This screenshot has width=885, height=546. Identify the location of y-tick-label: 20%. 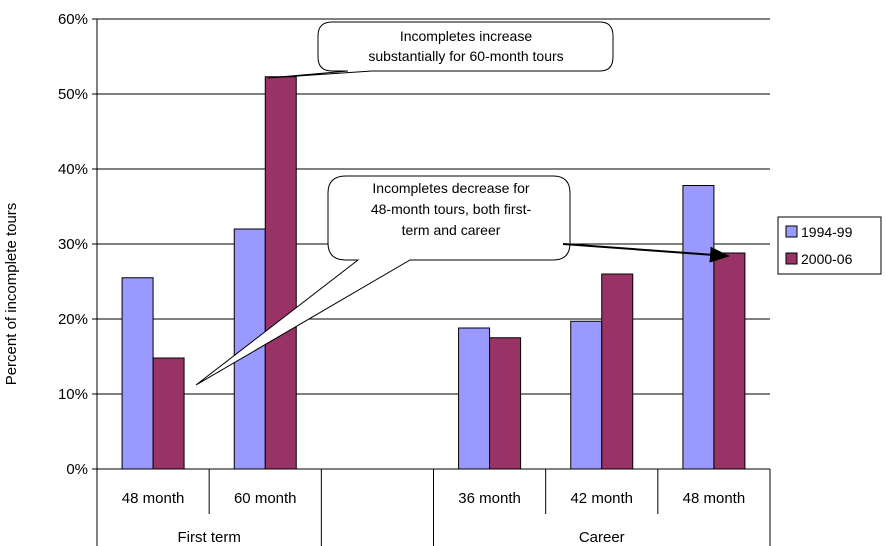
(73, 319).